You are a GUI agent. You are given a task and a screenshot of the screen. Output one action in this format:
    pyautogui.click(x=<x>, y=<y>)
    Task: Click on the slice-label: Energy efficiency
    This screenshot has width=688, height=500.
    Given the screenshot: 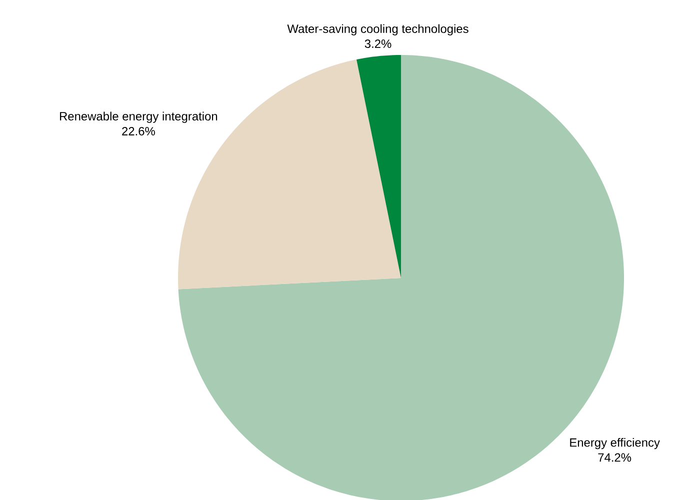 What is the action you would take?
    pyautogui.click(x=615, y=444)
    